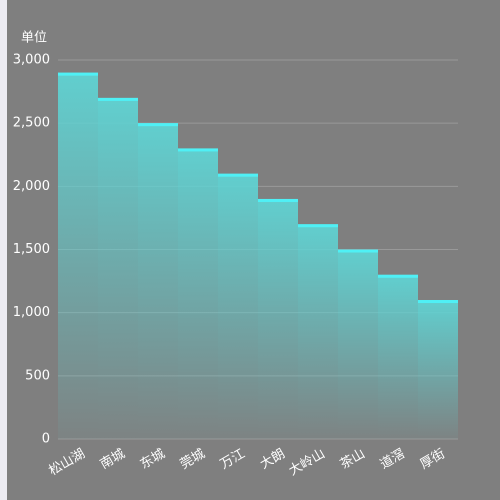 This screenshot has height=500, width=500. I want to click on y-tick-label: 1,000, so click(31, 312).